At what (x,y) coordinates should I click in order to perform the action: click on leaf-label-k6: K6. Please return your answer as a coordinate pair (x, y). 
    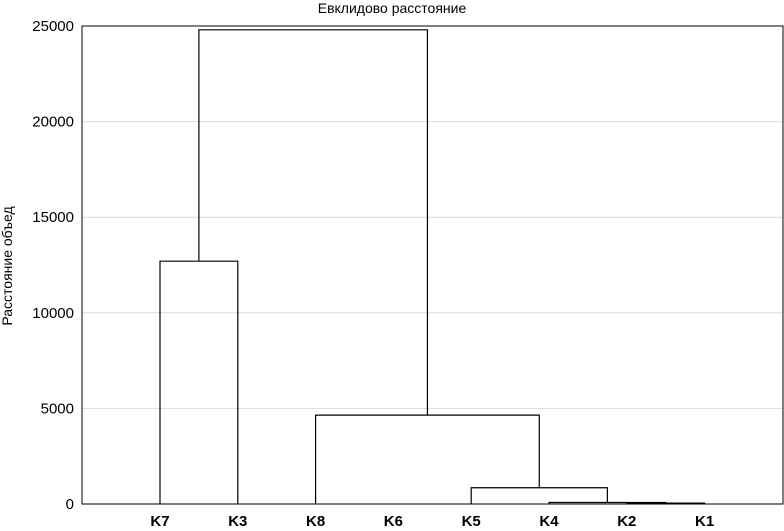
    Looking at the image, I should click on (393, 521).